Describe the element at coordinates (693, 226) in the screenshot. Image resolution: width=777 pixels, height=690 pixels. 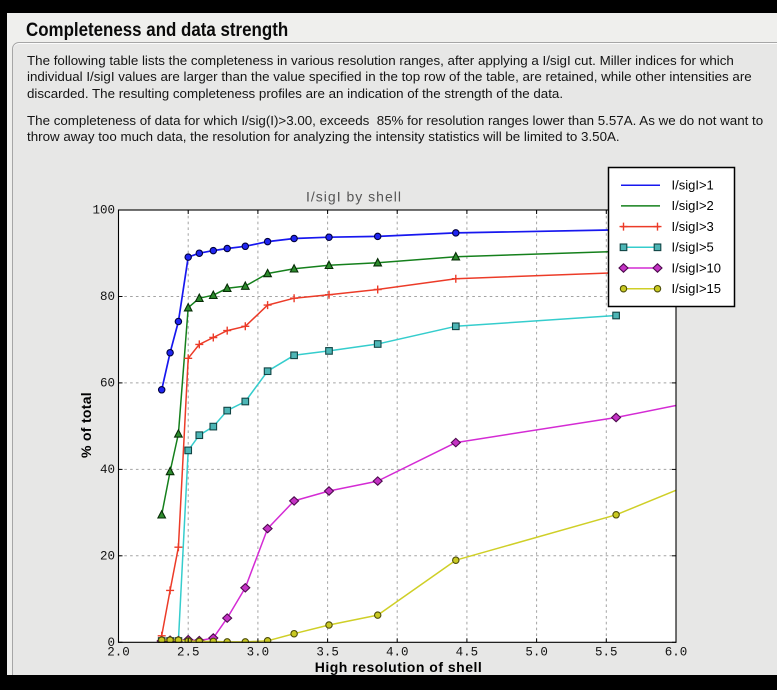
I see `svg-text: I/sigI>3` at that location.